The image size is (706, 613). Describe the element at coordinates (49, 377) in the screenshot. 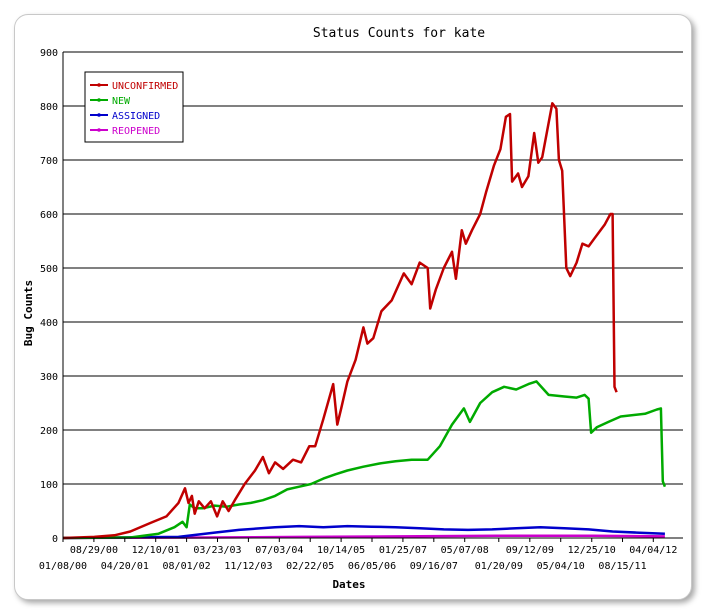

I see `y-tick-label: 300` at that location.